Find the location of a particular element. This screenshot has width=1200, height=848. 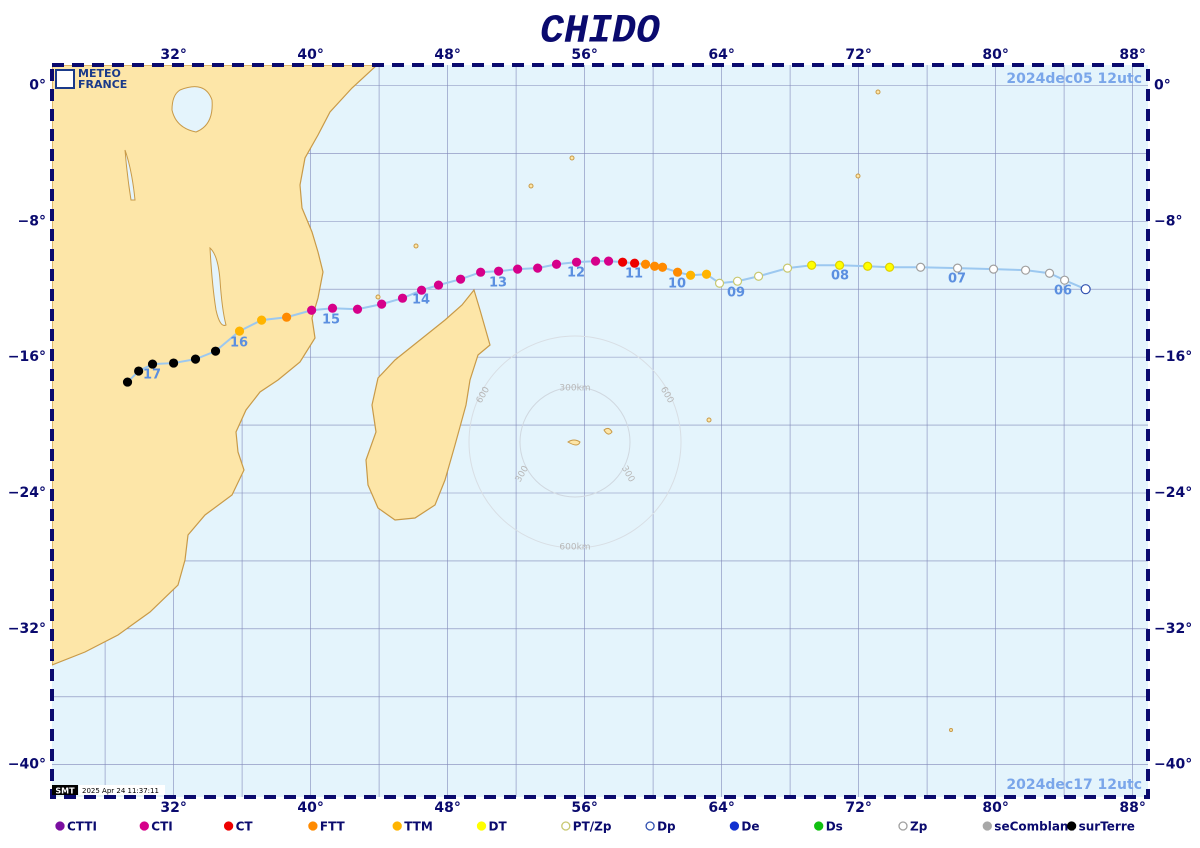

y-tick-label: −24° is located at coordinates (1173, 493).